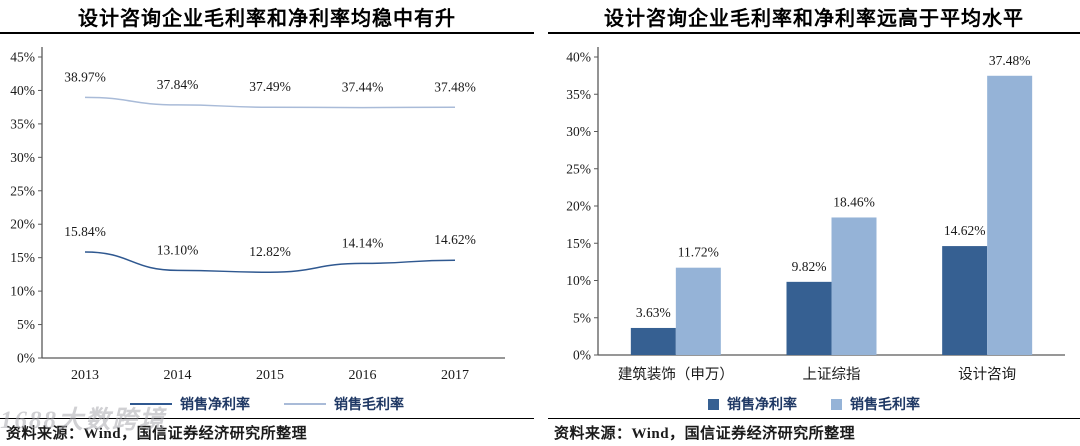  What do you see at coordinates (22, 57) in the screenshot?
I see `svg-text: 45%` at bounding box center [22, 57].